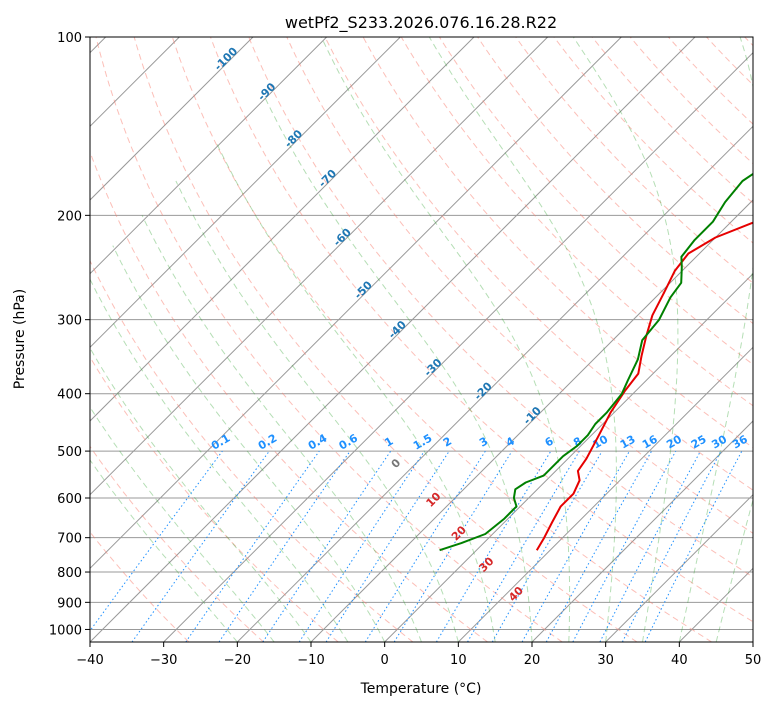 This screenshot has width=775, height=708. Describe the element at coordinates (89, 660) in the screenshot. I see `x-tick-label: −40` at that location.